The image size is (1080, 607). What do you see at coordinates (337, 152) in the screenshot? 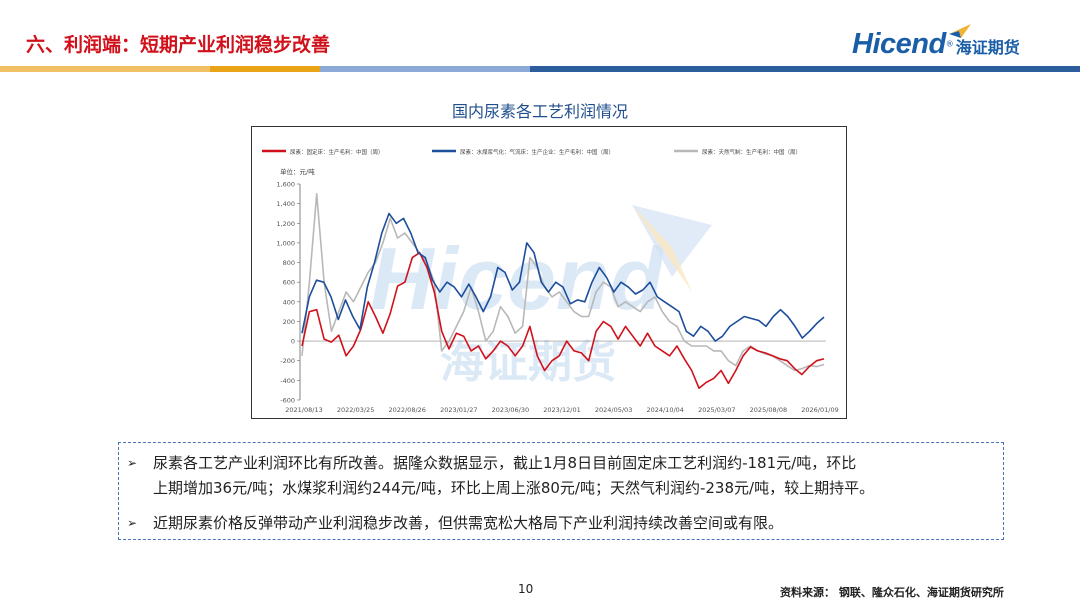
I see `legend-label: 尿素：固定床：生产毛利：中国（周）` at bounding box center [337, 152].